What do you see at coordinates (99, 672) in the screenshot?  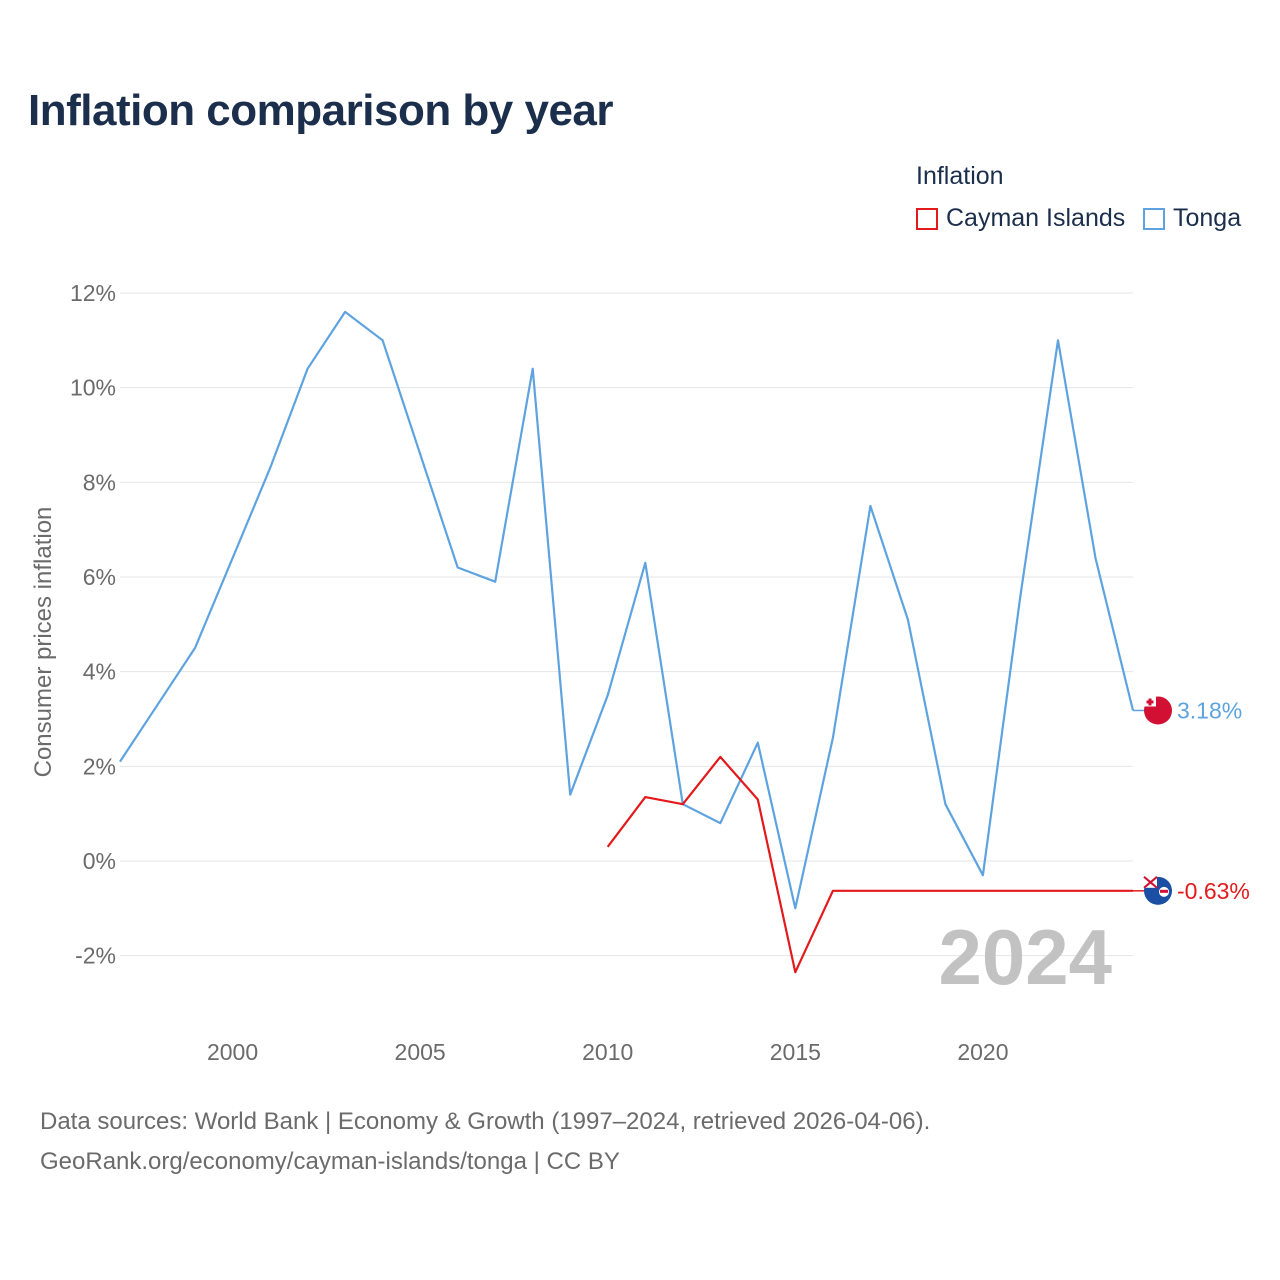 I see `y-tick-label: 4%` at bounding box center [99, 672].